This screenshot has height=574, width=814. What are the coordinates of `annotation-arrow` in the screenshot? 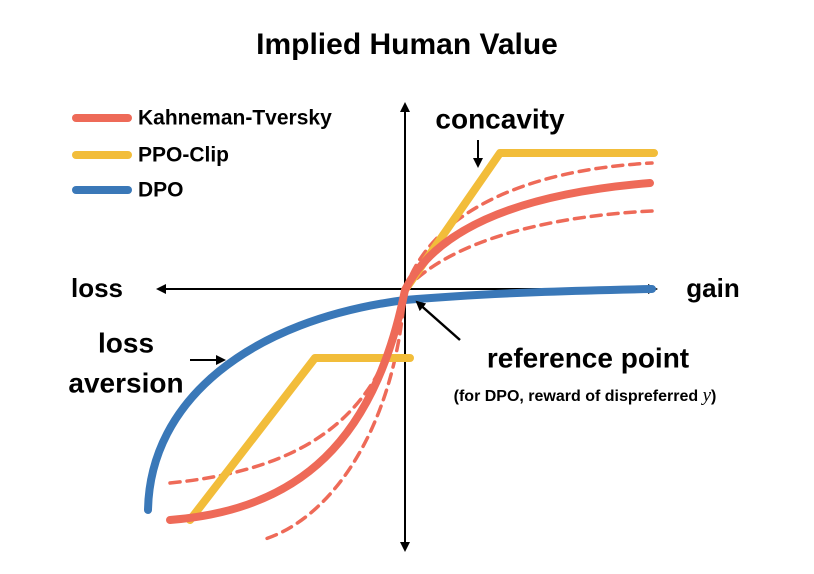 It's located at (438, 320).